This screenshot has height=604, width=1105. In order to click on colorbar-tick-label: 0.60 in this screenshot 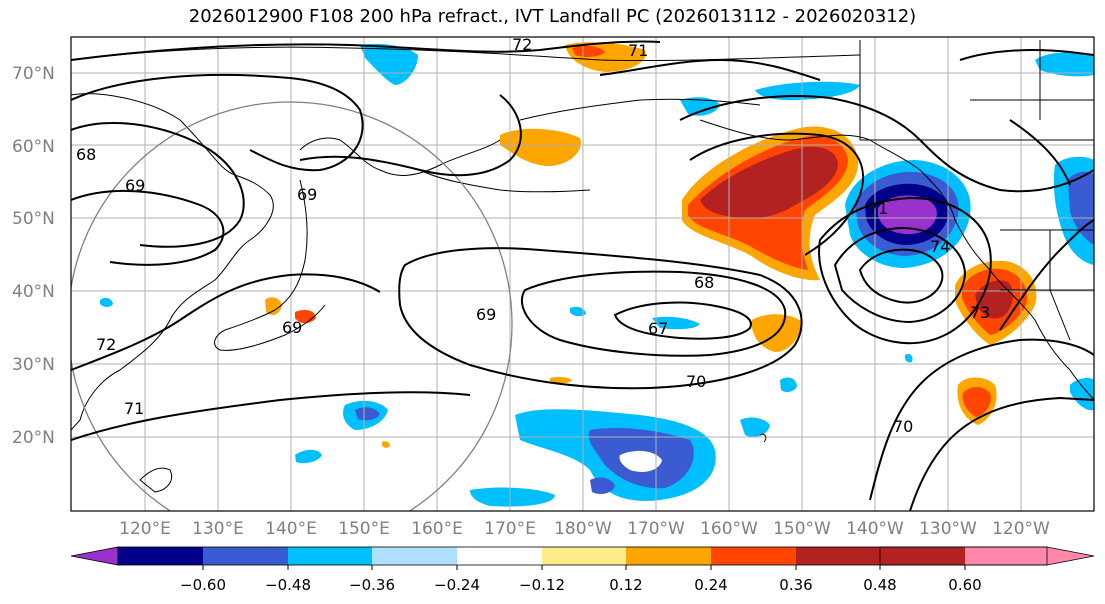, I will do `click(964, 585)`.